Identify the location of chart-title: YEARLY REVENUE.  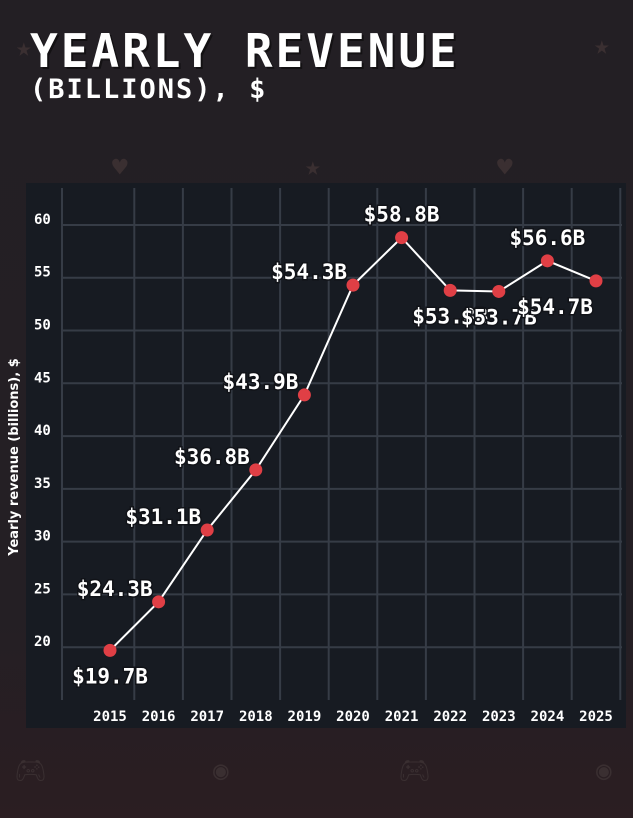
(245, 51).